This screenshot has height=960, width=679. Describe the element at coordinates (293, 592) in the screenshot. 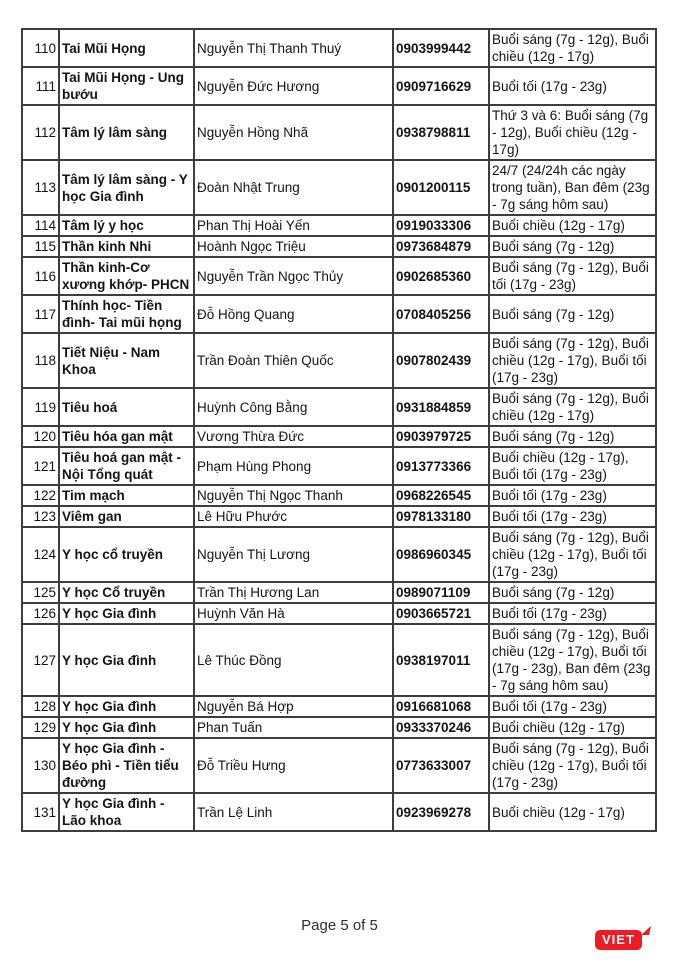

I see `doctor-name-cell: Trần Thị Hương Lan` at that location.